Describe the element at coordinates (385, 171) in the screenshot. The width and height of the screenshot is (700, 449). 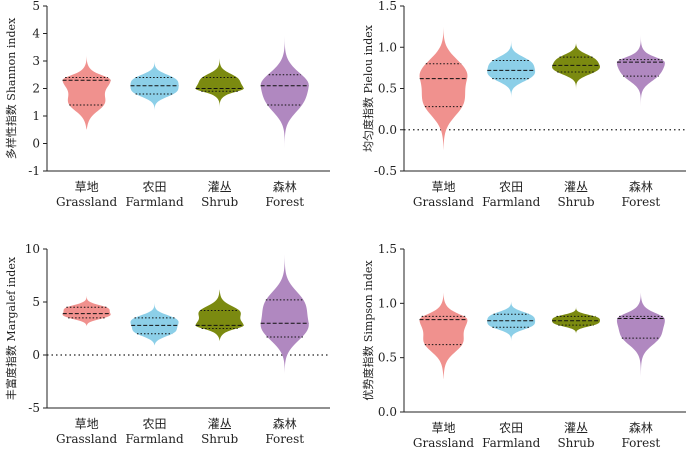
I see `y-tick-label: -0.5` at that location.